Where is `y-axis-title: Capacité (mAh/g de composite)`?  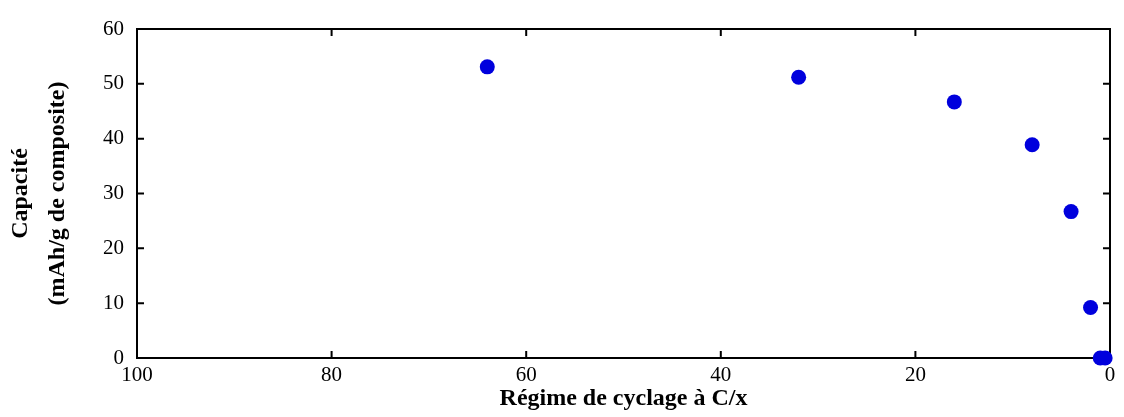
y-axis-title: Capacité (mAh/g de composite) is located at coordinates (37, 193).